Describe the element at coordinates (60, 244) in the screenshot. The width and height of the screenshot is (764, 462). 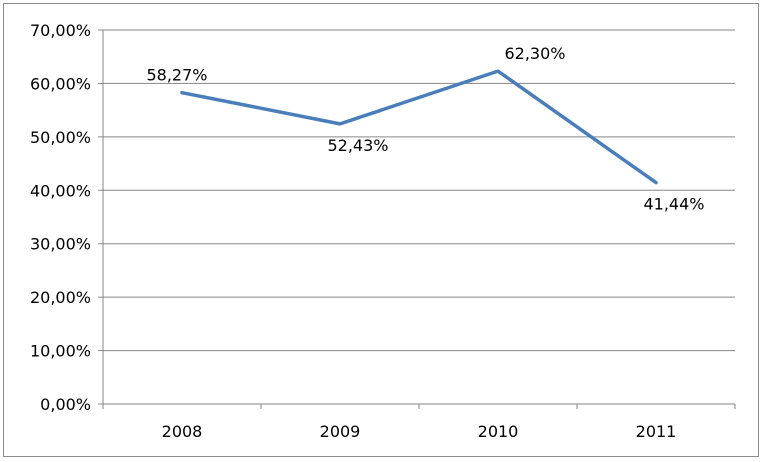
I see `y-tick-label: 30,00%` at that location.